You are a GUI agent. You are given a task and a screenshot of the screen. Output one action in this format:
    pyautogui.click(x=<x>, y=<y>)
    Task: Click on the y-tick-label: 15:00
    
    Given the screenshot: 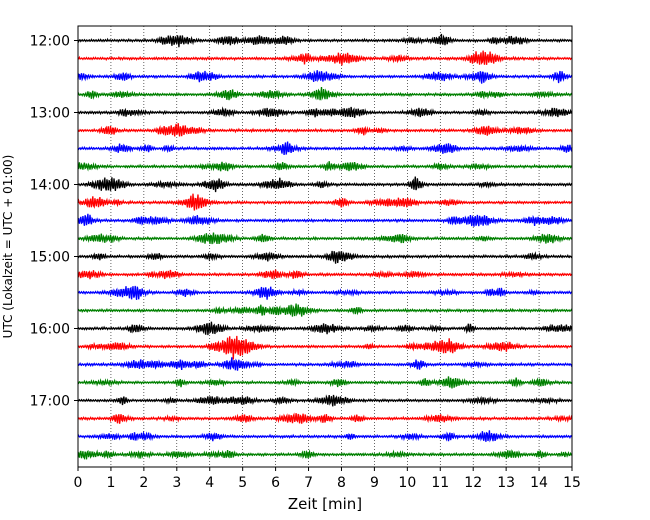 What is the action you would take?
    pyautogui.click(x=50, y=258)
    